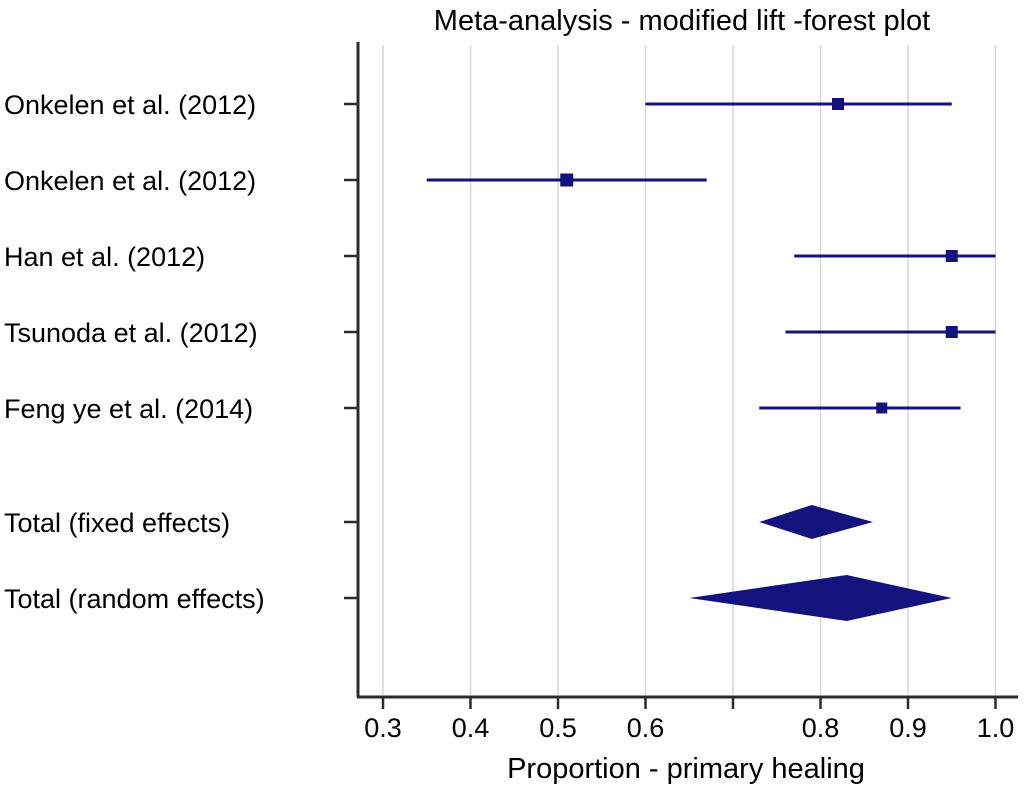  What do you see at coordinates (134, 599) in the screenshot?
I see `total-label: Total (random effects)` at bounding box center [134, 599].